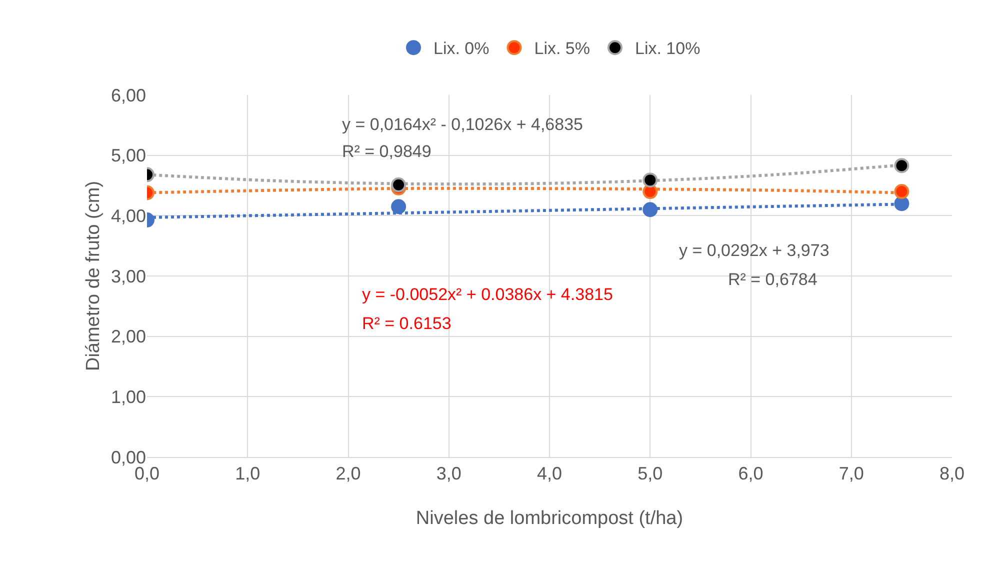  Describe the element at coordinates (93, 276) in the screenshot. I see `y-axis-title: Diámetro de fruto (cm)` at that location.